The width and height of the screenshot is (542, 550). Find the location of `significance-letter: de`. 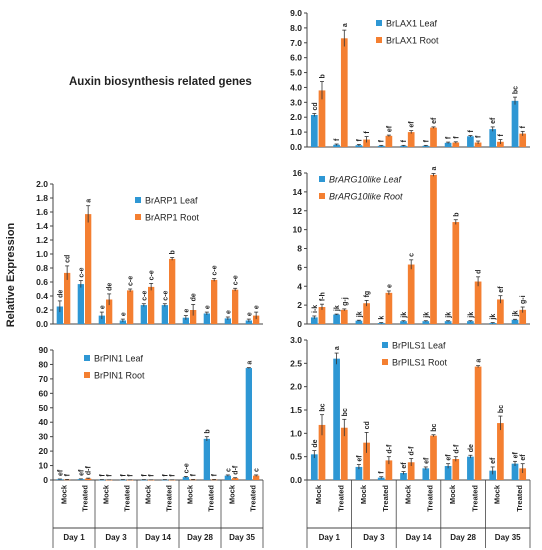

significance-letter: de is located at coordinates (471, 448).